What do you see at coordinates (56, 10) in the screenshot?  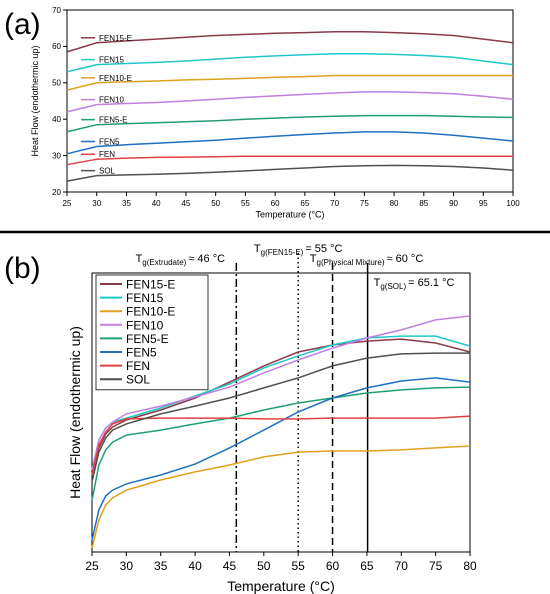 I see `y-tick-label: 70` at bounding box center [56, 10].